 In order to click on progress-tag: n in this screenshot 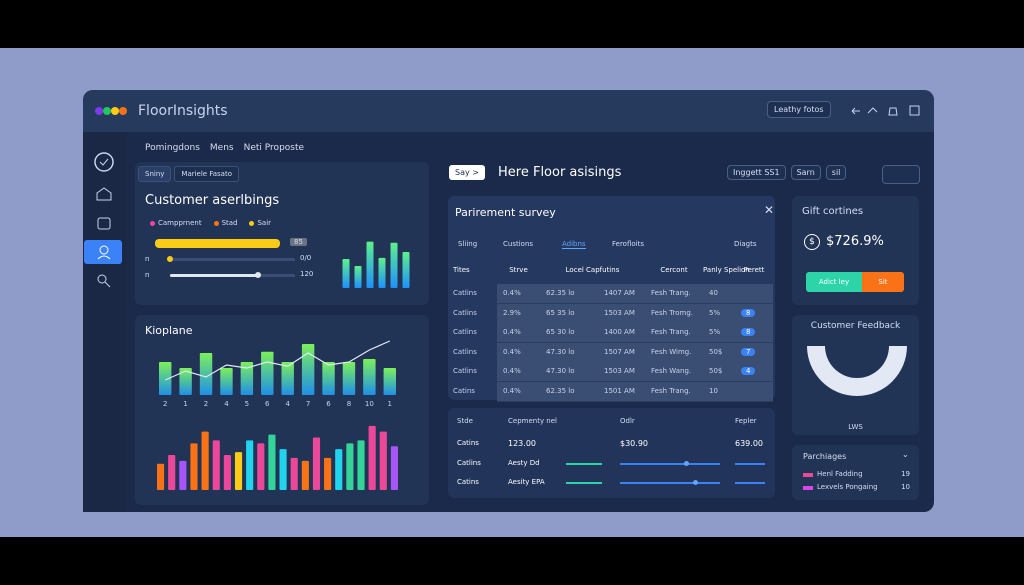, I will do `click(147, 275)`.